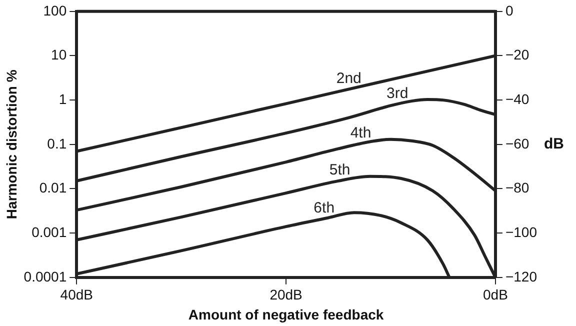 The image size is (576, 326). I want to click on series-label: 2nd, so click(349, 78).